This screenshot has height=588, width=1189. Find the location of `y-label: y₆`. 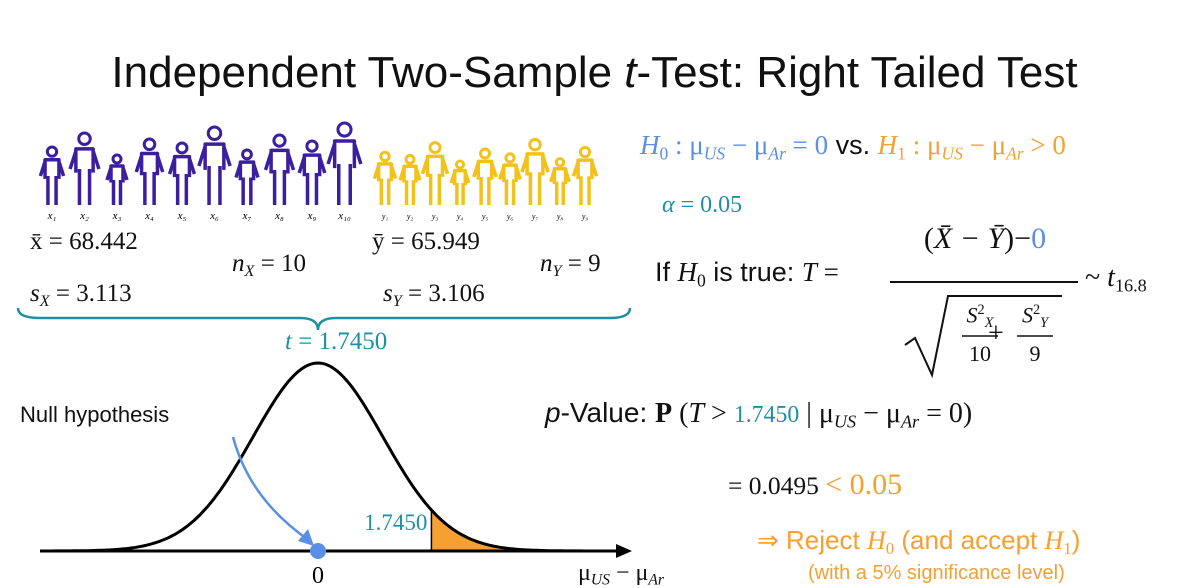

y-label: y₆ is located at coordinates (510, 216).